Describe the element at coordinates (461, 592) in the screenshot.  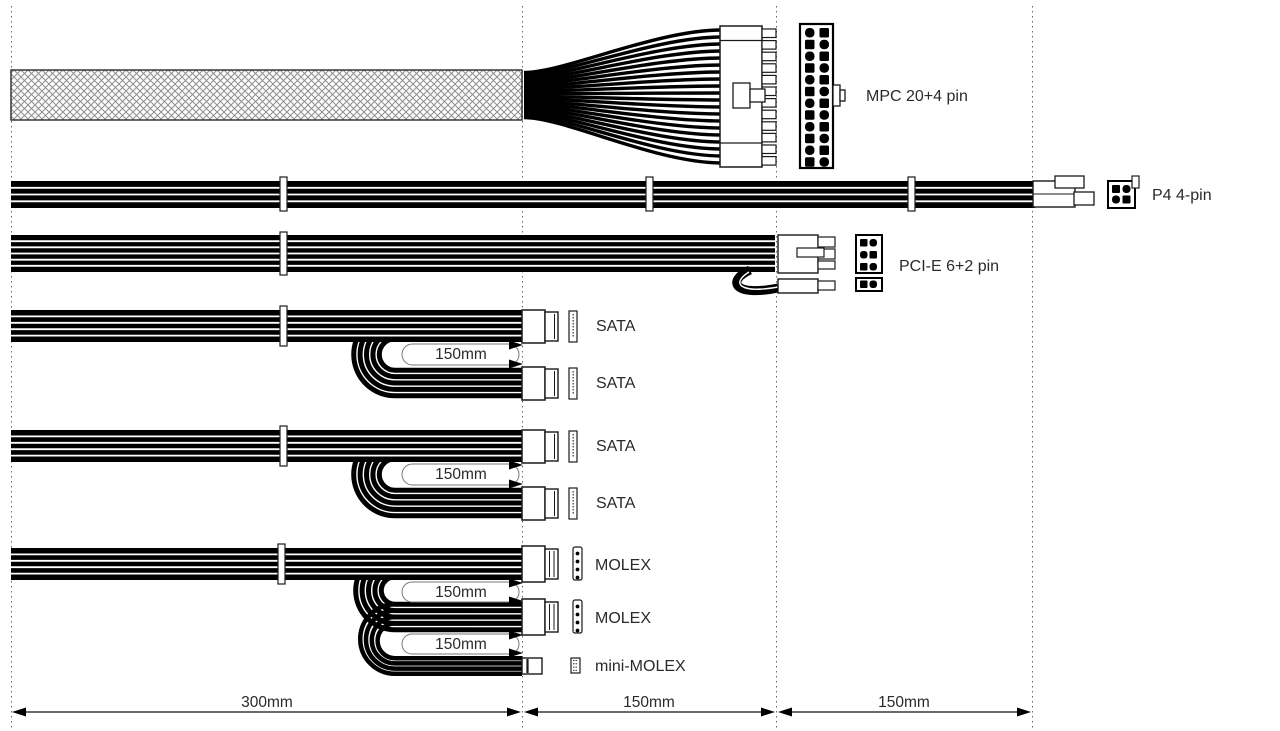
I see `molex-loop1-label: 150mm` at that location.